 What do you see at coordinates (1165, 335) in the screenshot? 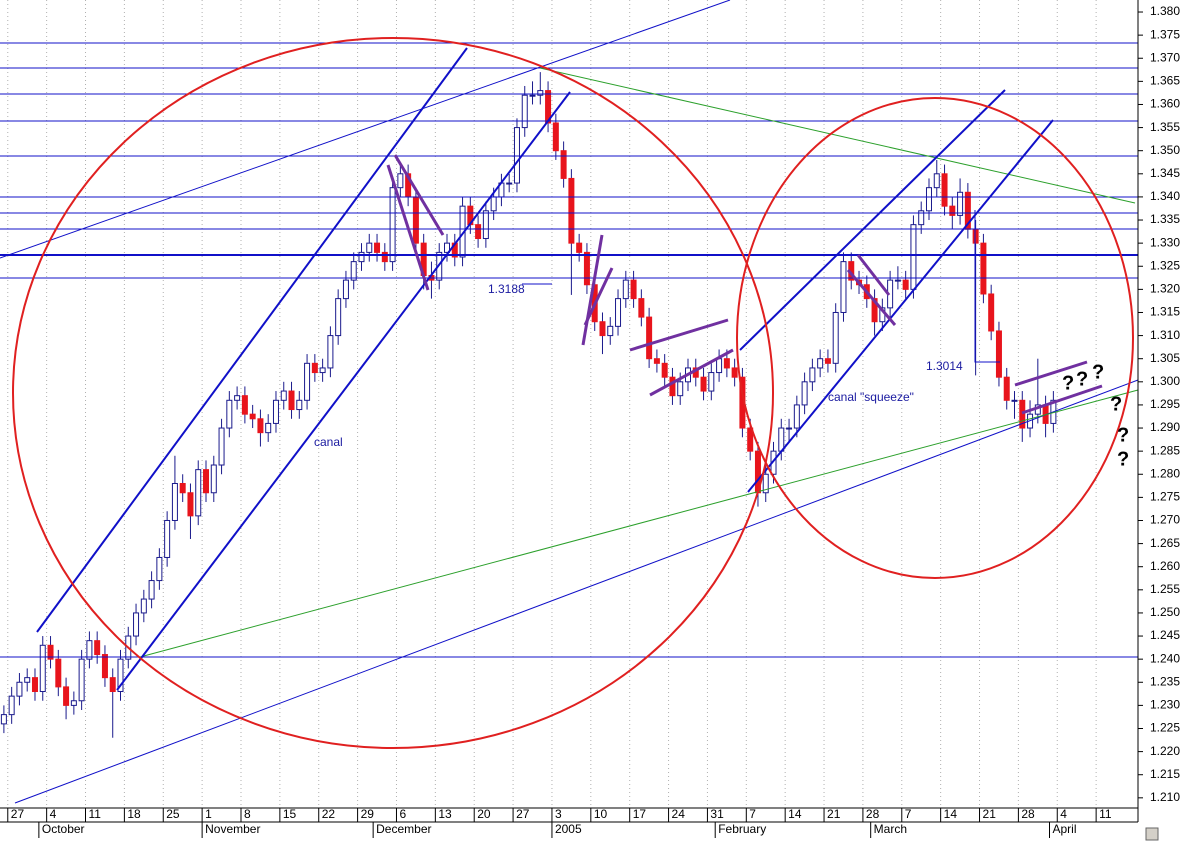
I see `y-tick-label: 1.310` at bounding box center [1165, 335].